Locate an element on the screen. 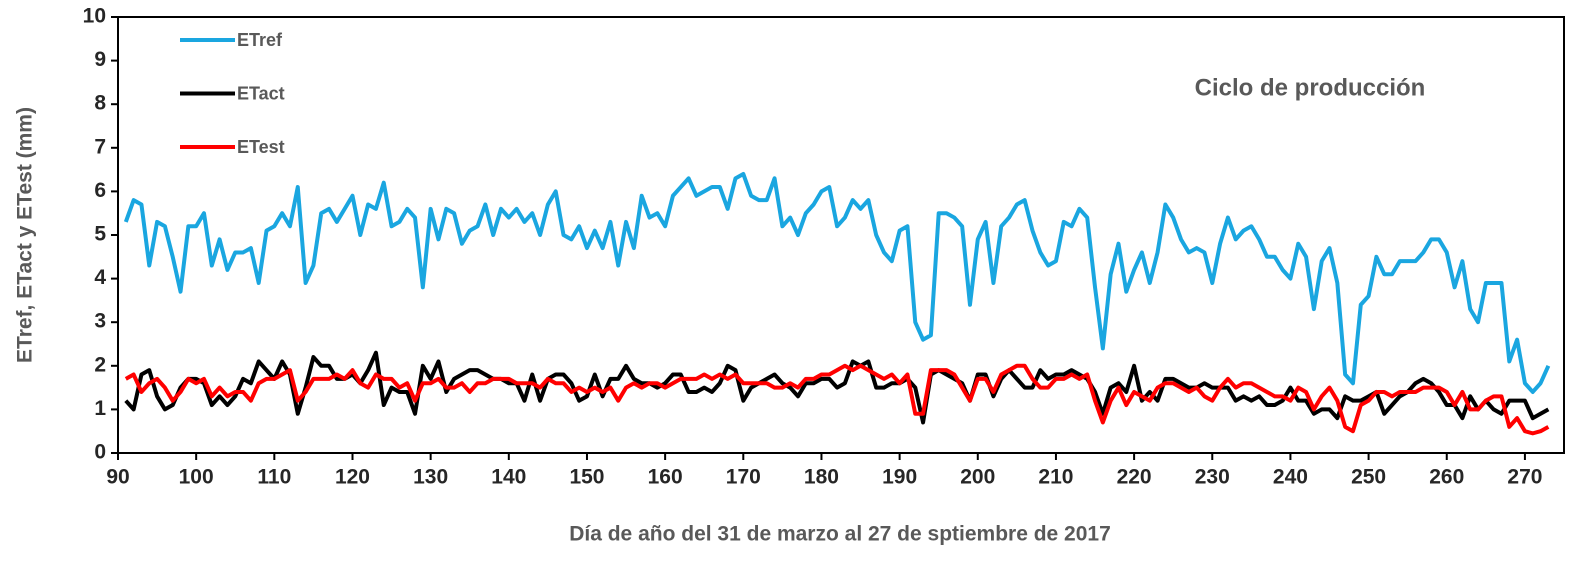  y-tick-label: 6 is located at coordinates (100, 190).